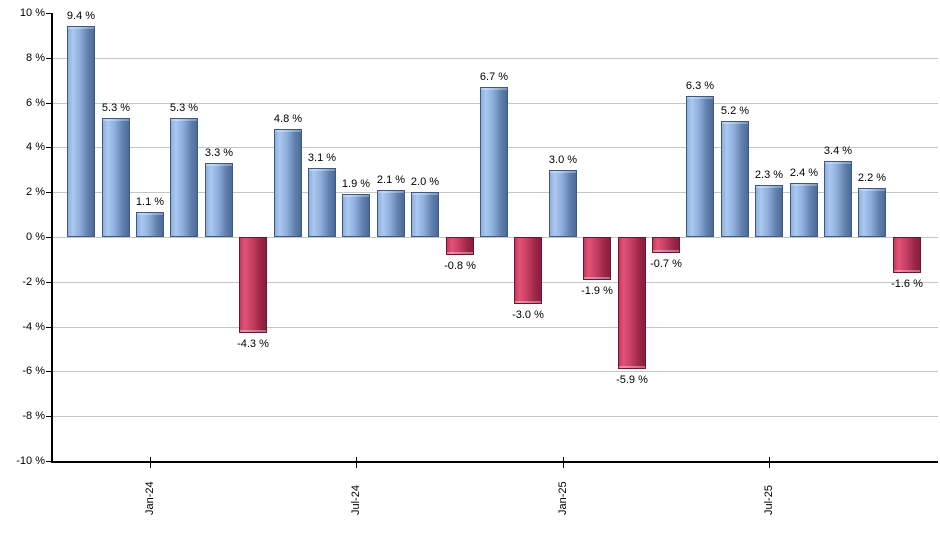  I want to click on bar-value-label: 2.1 %, so click(391, 180).